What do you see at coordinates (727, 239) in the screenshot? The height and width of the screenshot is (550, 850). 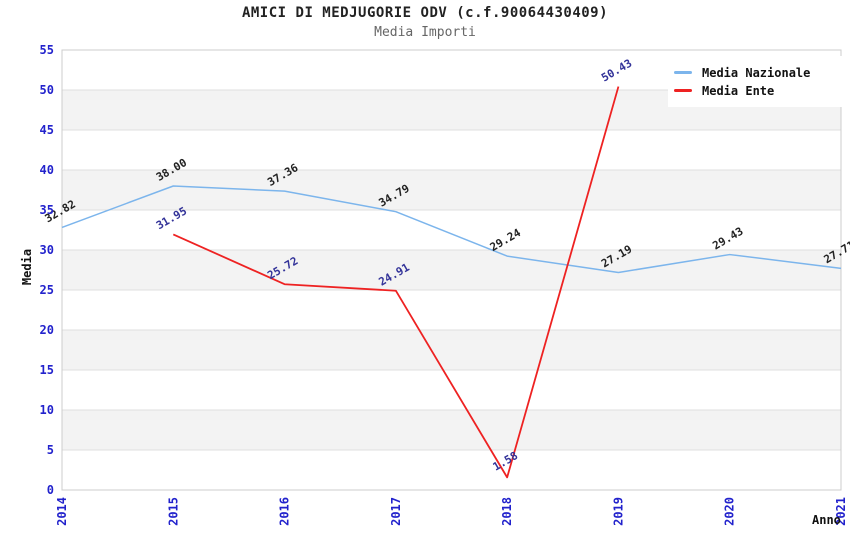 I see `point-label: 29.43` at bounding box center [727, 239].